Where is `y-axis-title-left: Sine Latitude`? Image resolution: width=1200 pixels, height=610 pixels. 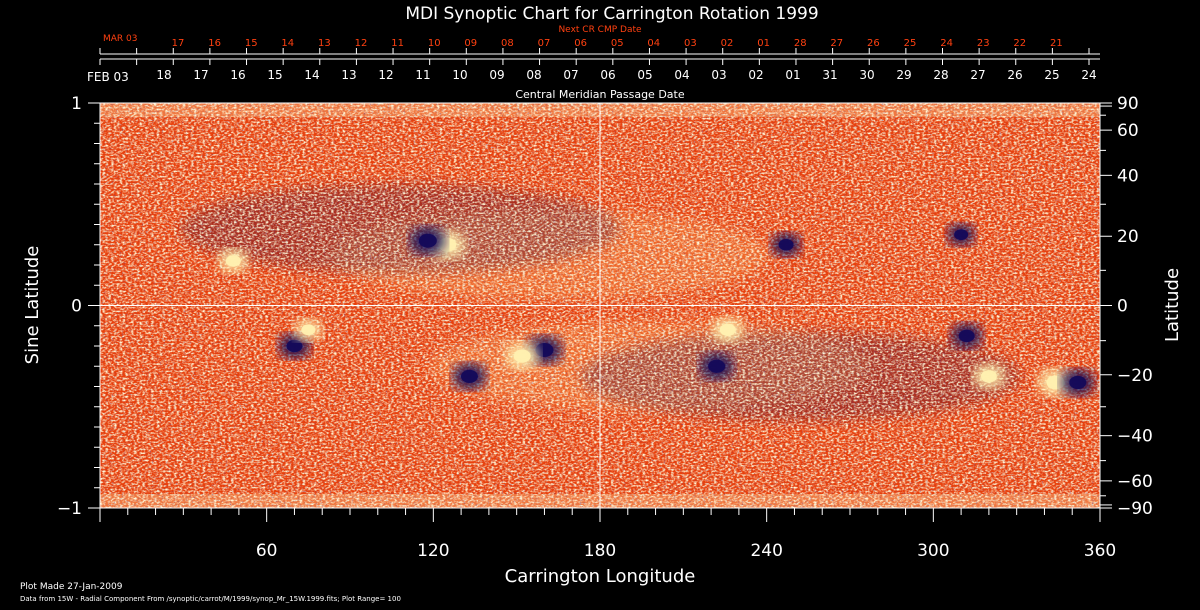 y-axis-title-left: Sine Latitude is located at coordinates (32, 305).